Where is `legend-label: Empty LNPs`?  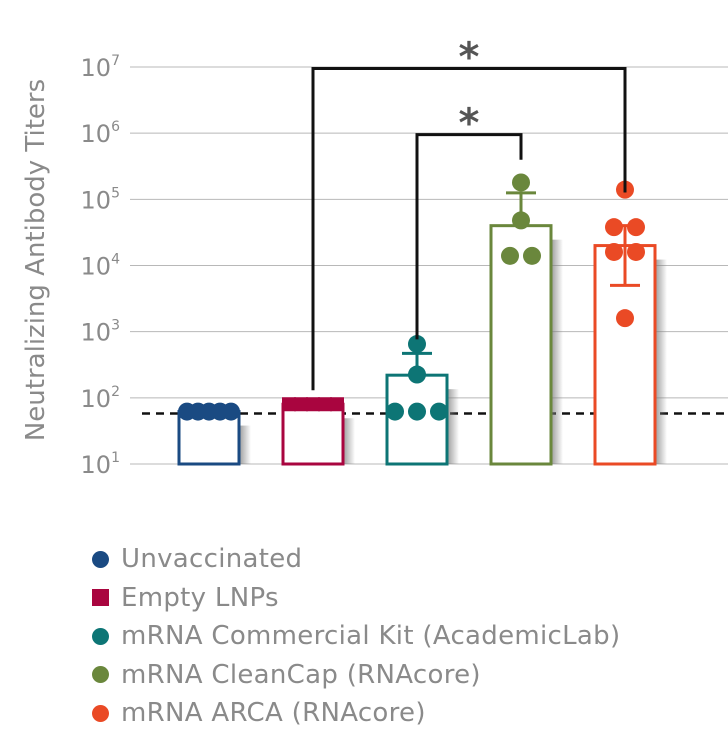 legend-label: Empty LNPs is located at coordinates (200, 597).